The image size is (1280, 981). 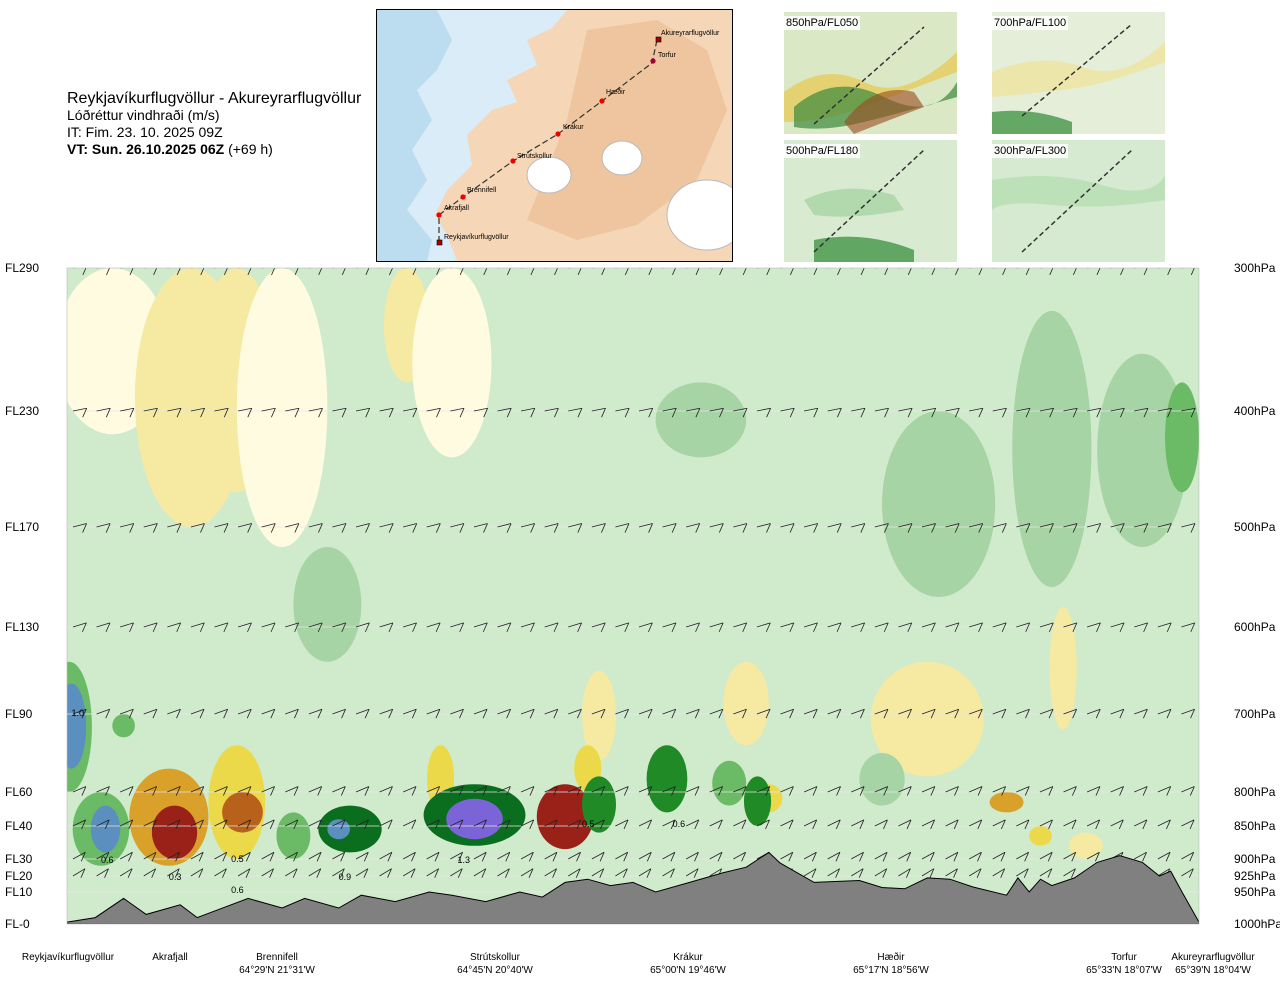 I want to click on route-line, so click(x=548, y=140).